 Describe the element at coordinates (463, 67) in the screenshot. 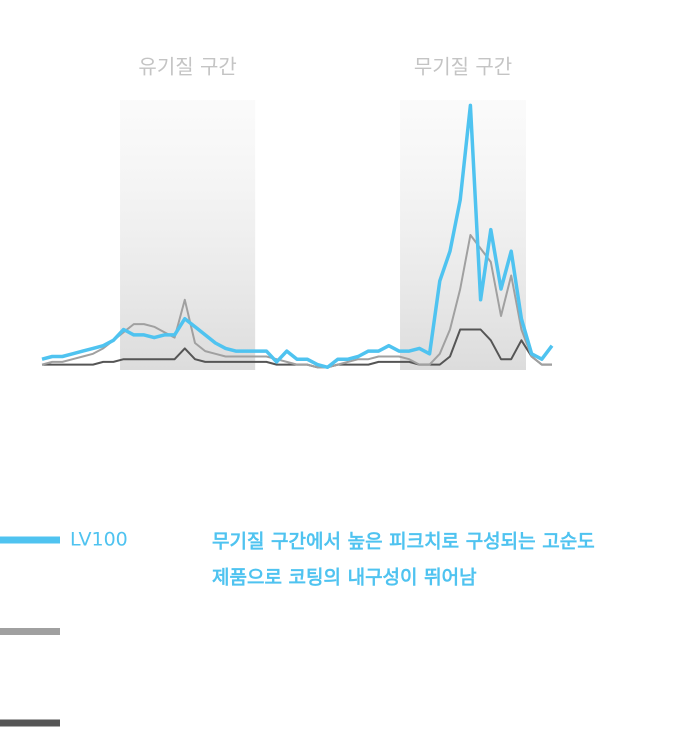

I see `region-label: 무기질 구간` at that location.